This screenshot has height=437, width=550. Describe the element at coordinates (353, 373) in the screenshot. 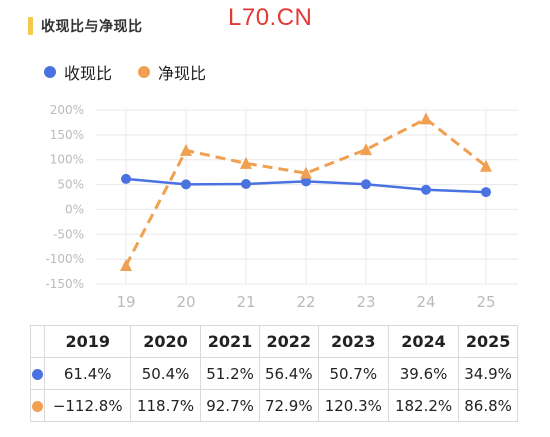

I see `table-cell: 50.7%` at that location.